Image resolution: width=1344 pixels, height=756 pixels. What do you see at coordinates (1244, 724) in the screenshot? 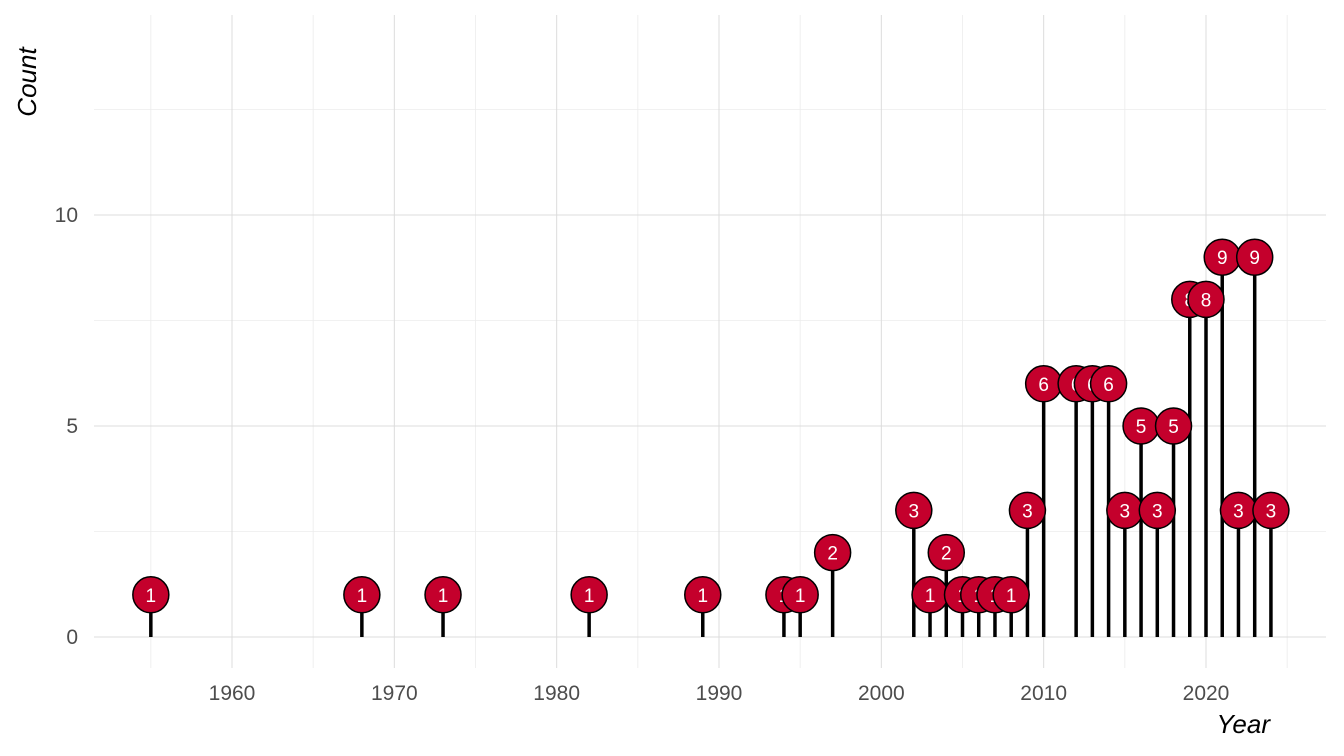
I see `x-axis-title: Year` at bounding box center [1244, 724].